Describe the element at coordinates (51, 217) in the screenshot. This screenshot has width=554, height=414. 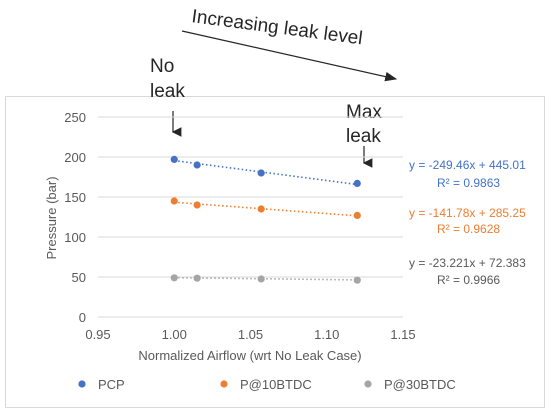
I see `y-axis-title: Pressure (bar)` at that location.